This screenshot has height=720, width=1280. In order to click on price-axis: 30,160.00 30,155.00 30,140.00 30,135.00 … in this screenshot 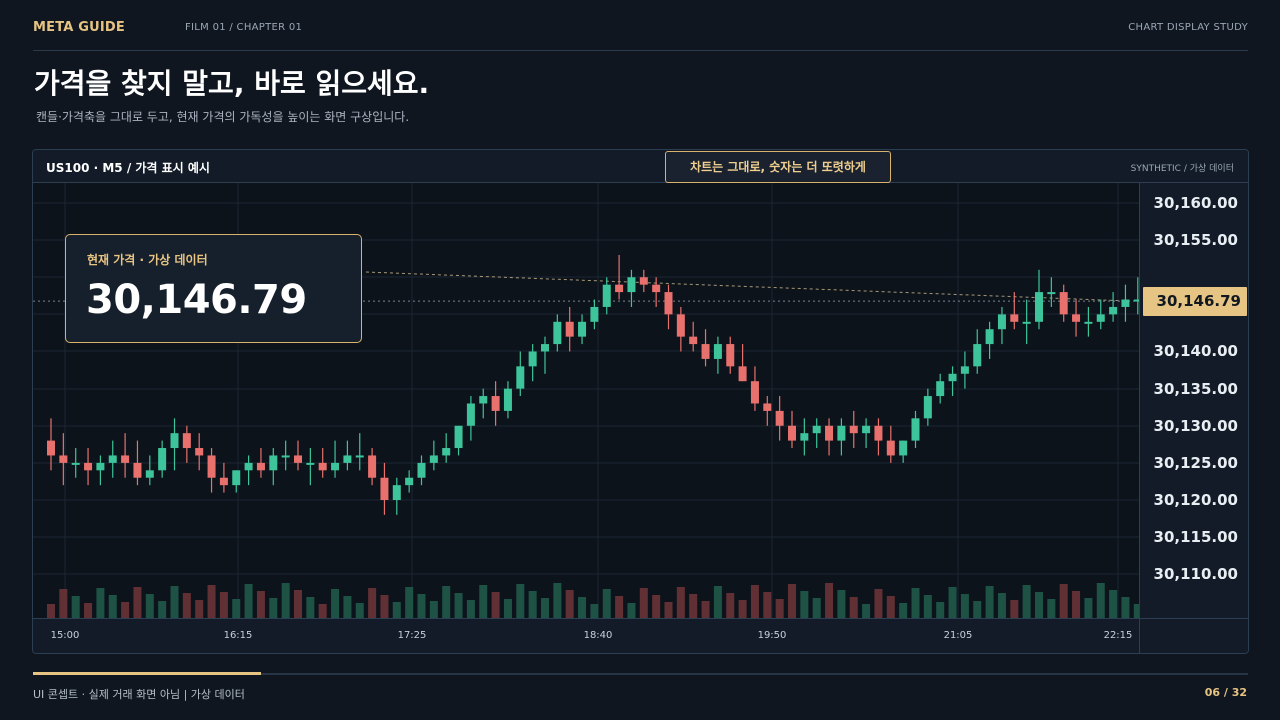, I will do `click(1193, 400)`.